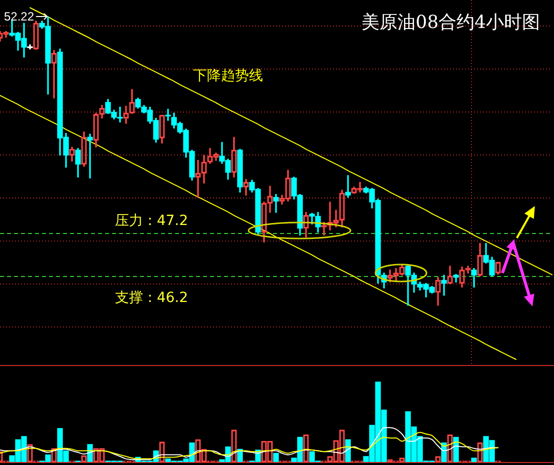 This screenshot has width=554, height=465. What do you see at coordinates (151, 298) in the screenshot?
I see `ref-line-label: 支撑：46.2` at bounding box center [151, 298].